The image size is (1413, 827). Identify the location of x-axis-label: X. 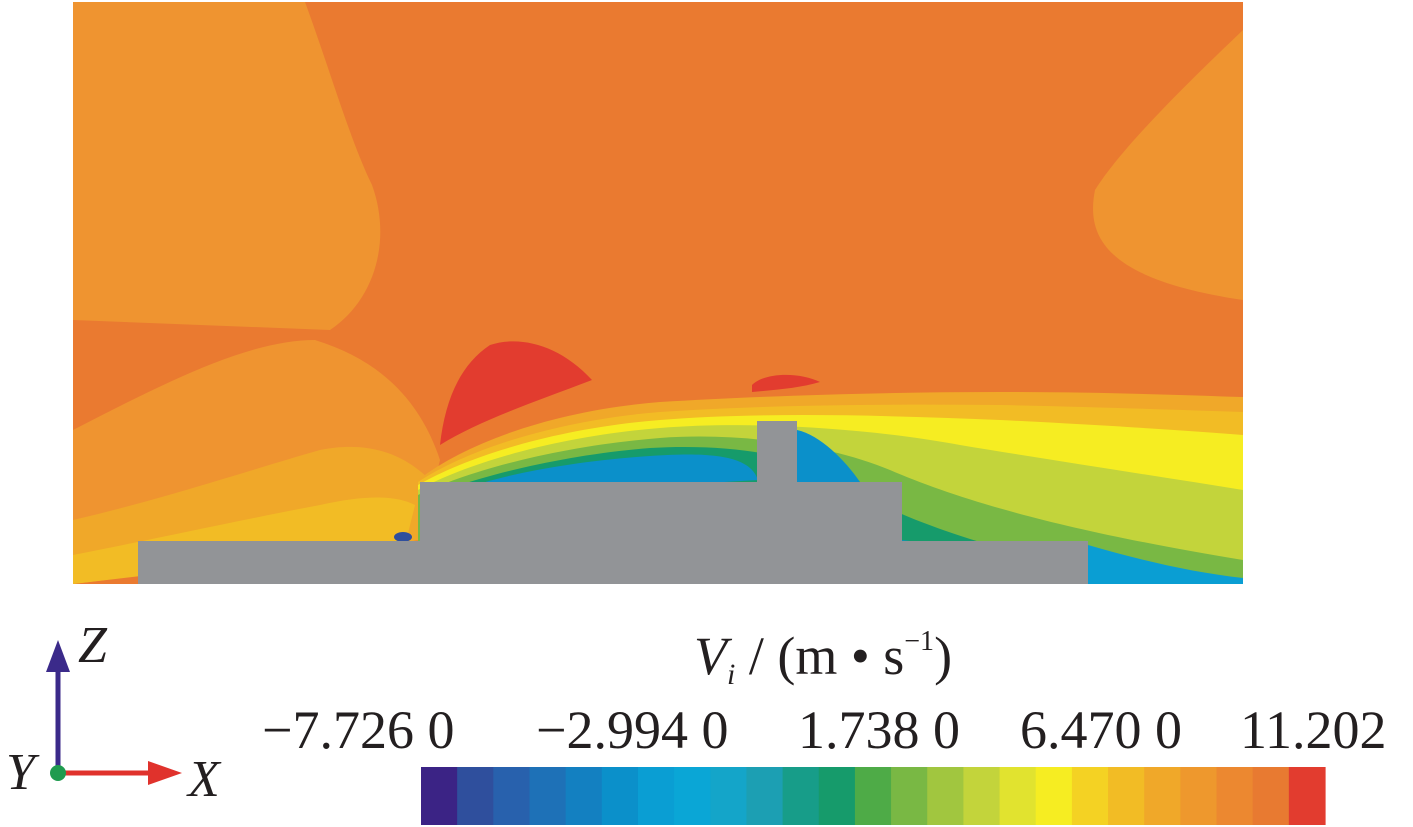
(204, 779).